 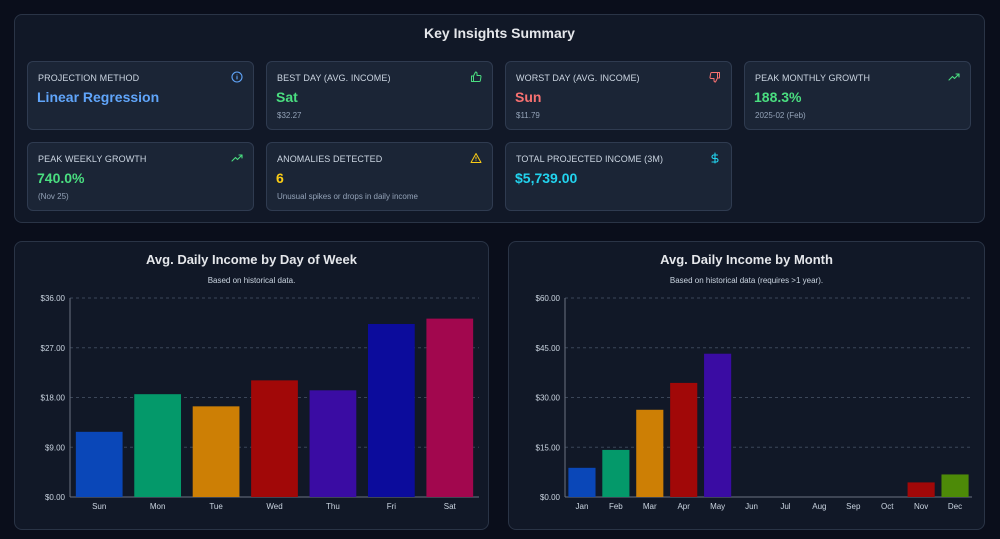 What do you see at coordinates (274, 438) in the screenshot?
I see `bar-wed` at bounding box center [274, 438].